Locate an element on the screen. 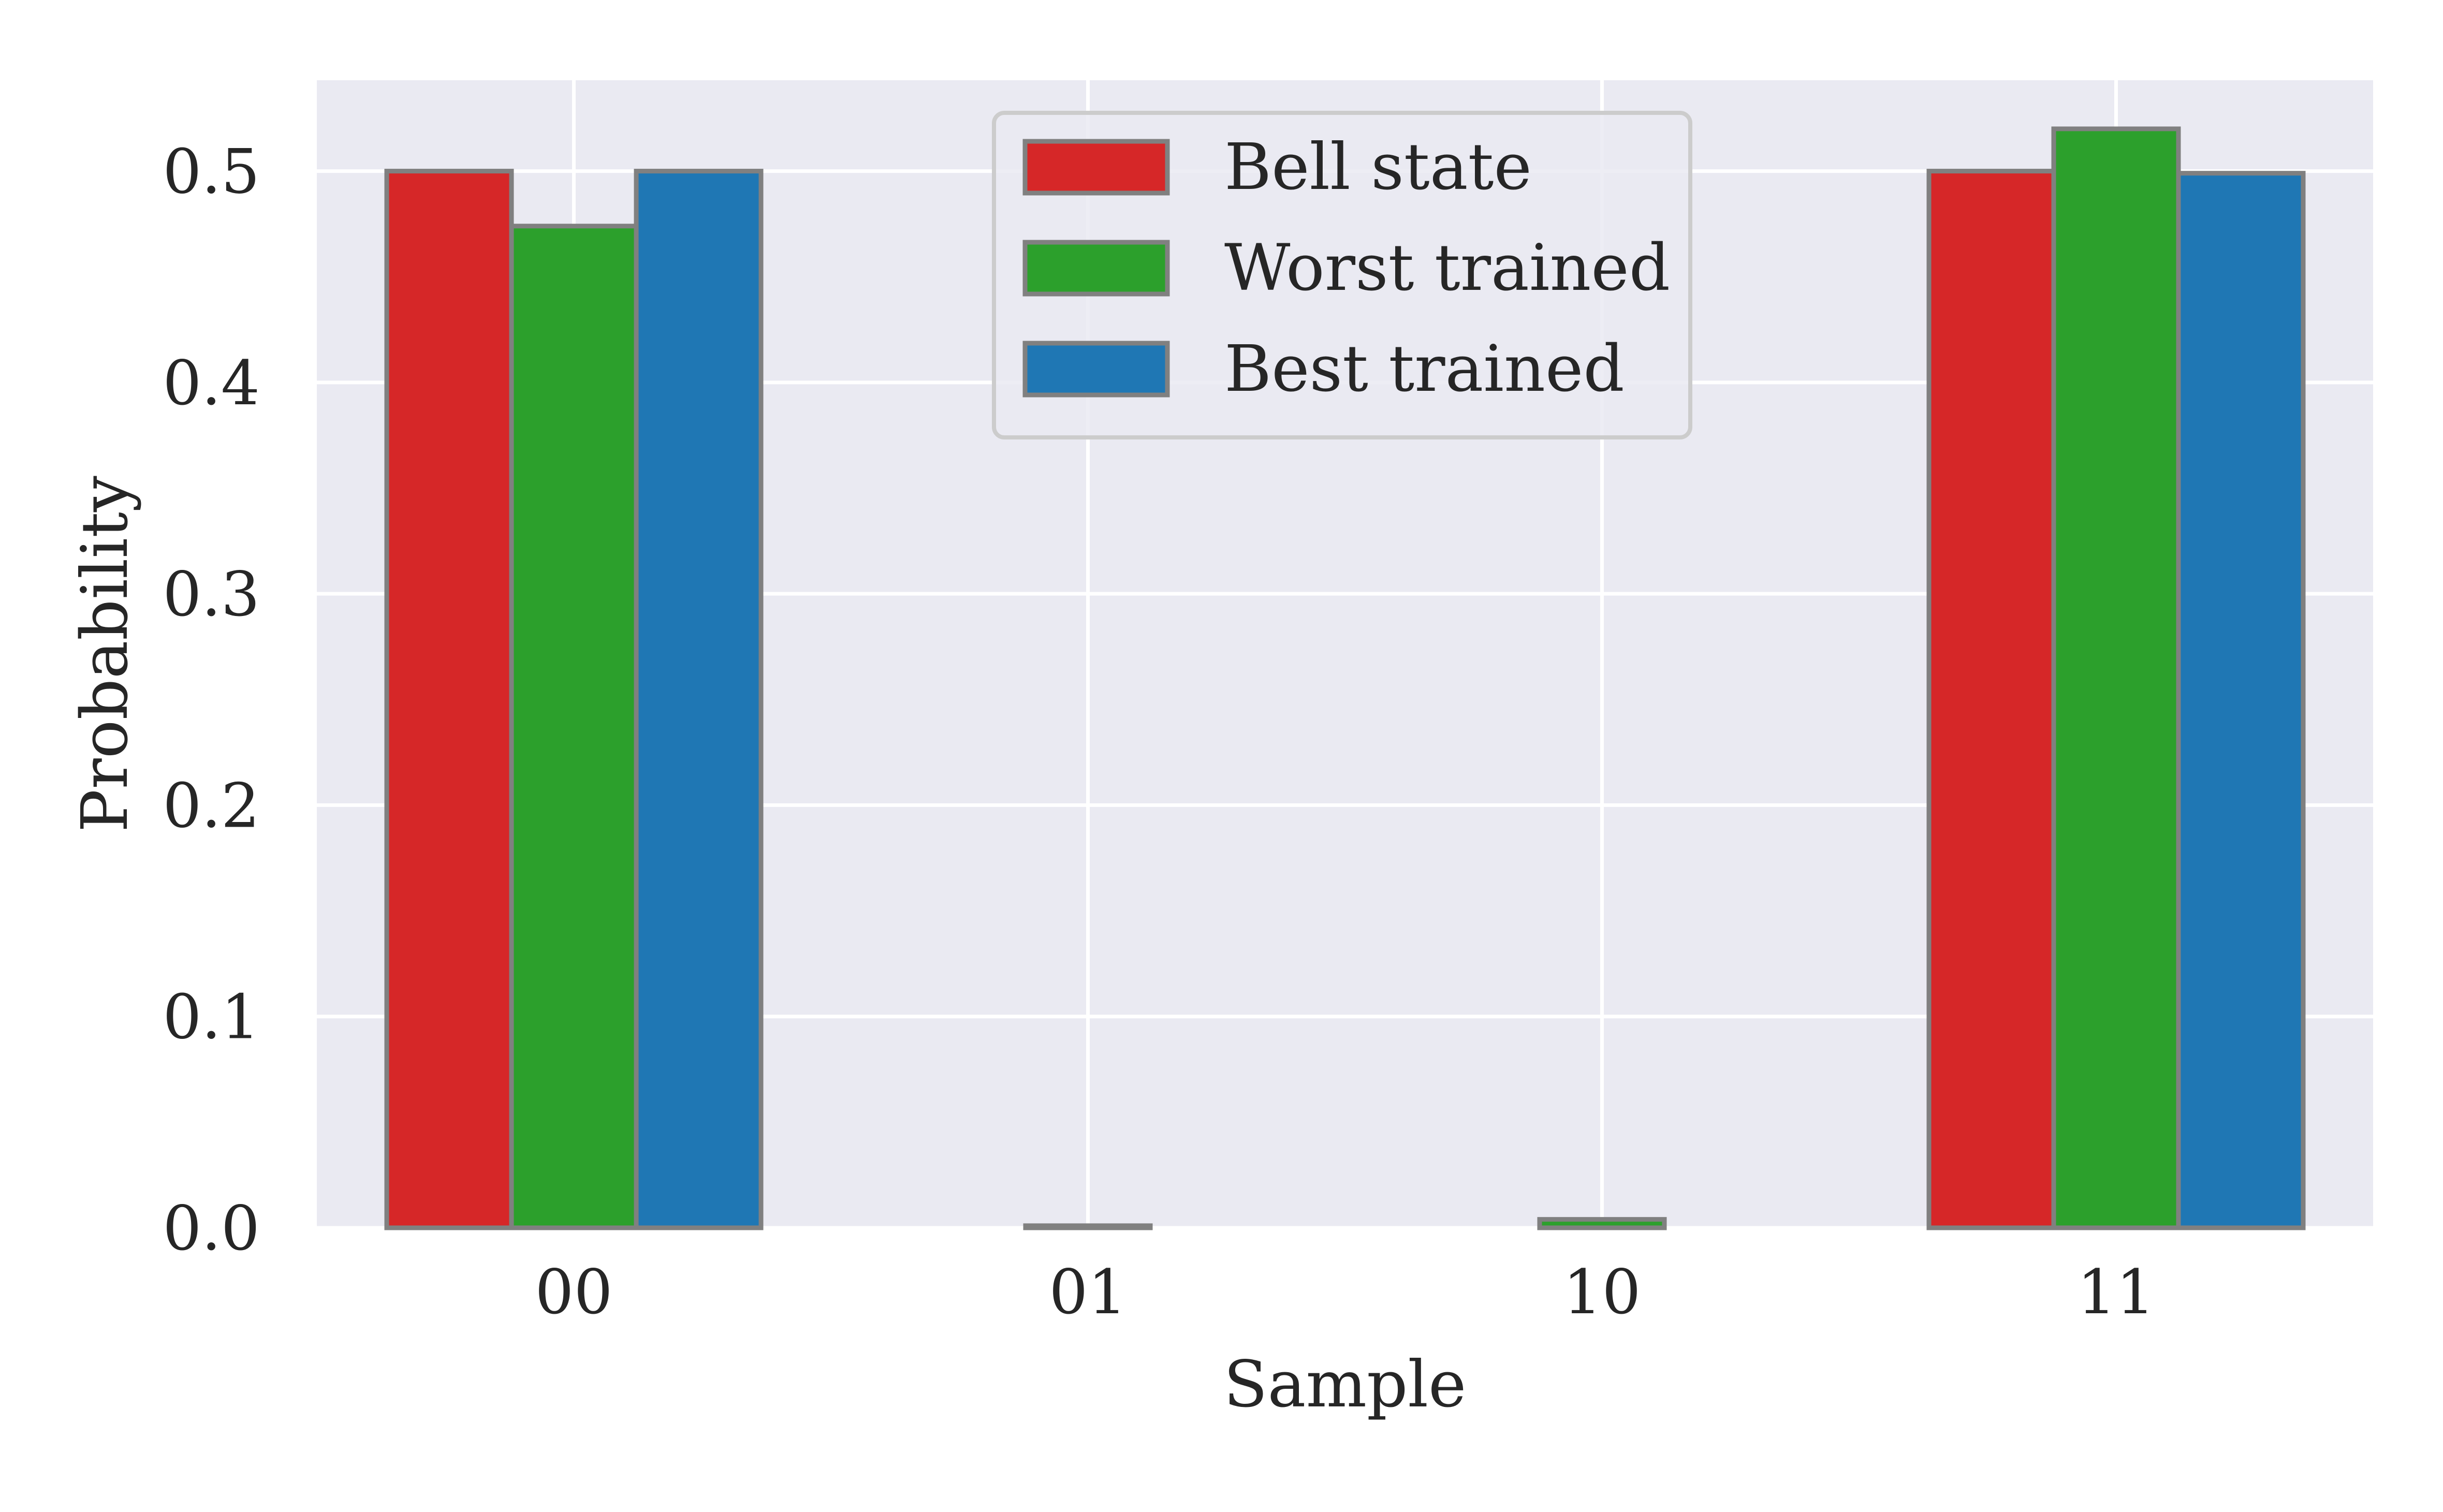  y-tick-label: 0.3 is located at coordinates (211, 594).